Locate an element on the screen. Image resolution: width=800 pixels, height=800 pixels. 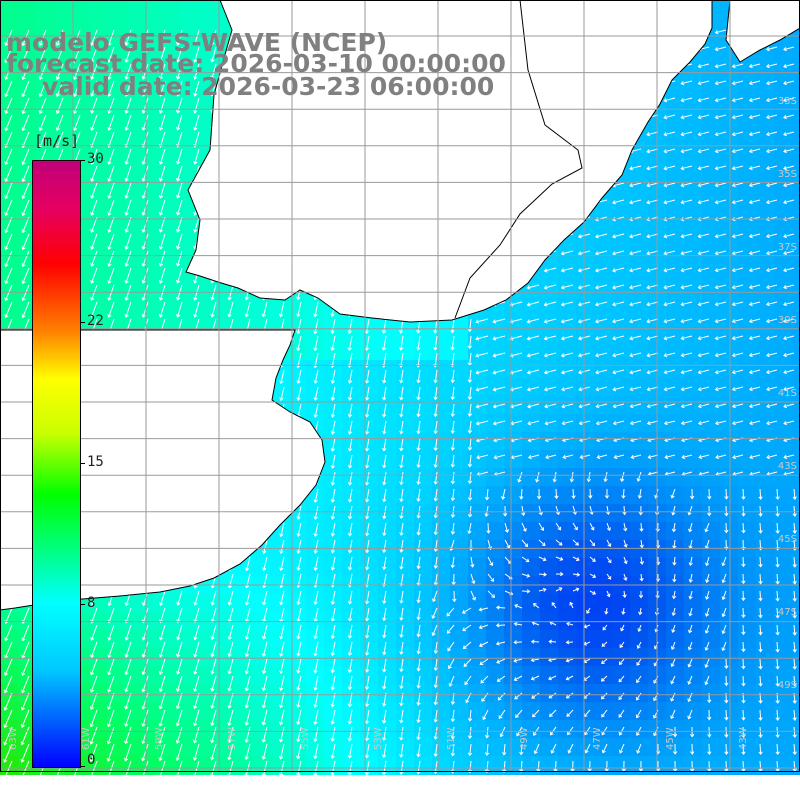
colorbar-tick-mark is located at coordinates (82, 160).